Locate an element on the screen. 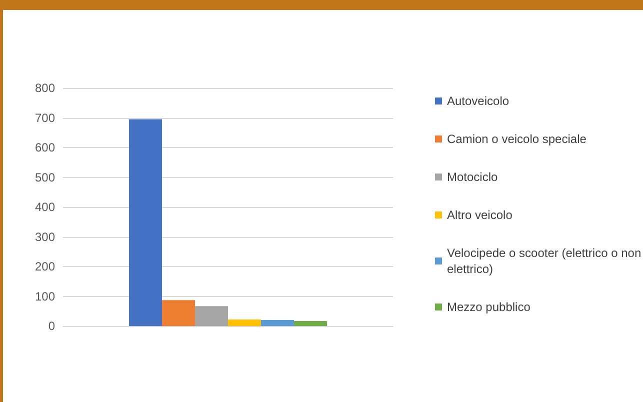  legend-label: Velocipede o scooter (elettrico o non elettrico) is located at coordinates (545, 261).